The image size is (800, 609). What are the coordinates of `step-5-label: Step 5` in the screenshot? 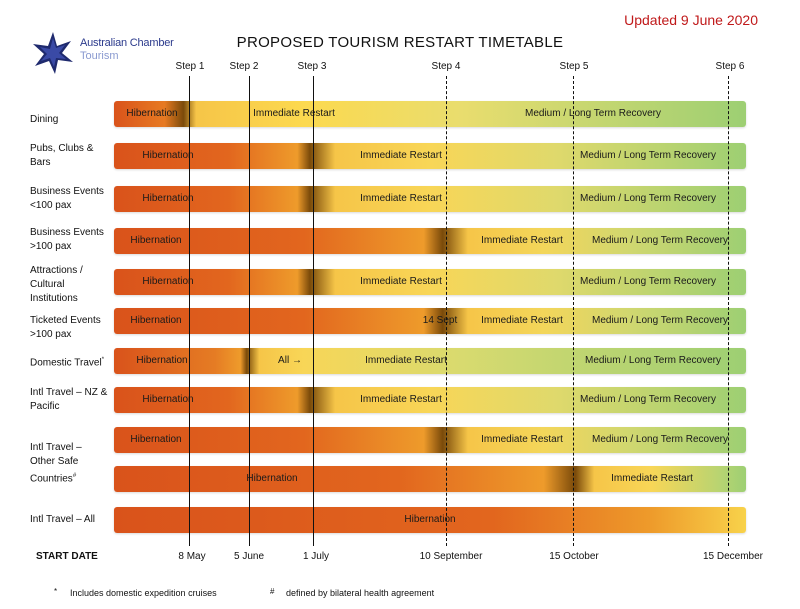 It's located at (574, 66).